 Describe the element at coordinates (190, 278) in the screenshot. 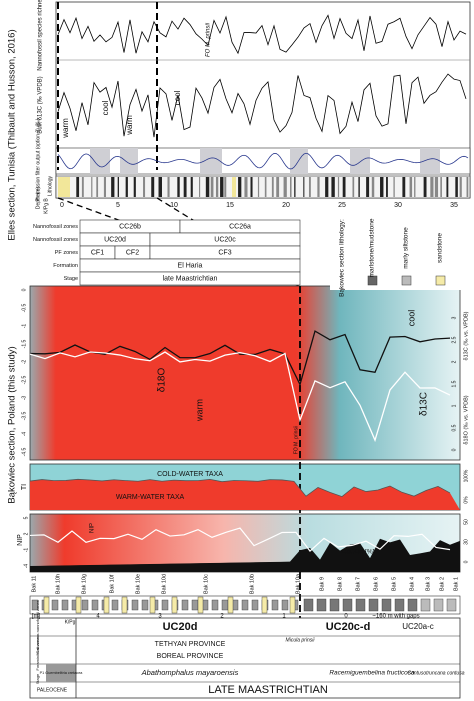

I see `zone-label: late Maastrichtian` at that location.